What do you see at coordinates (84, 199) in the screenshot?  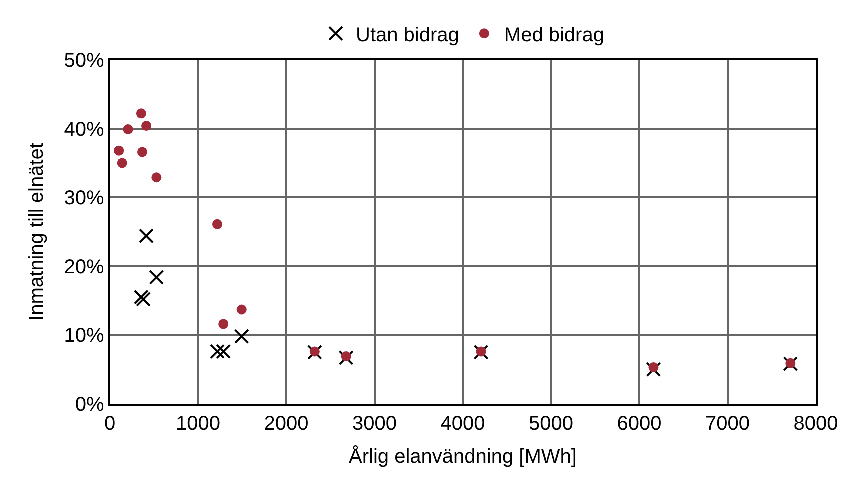 I see `y-tick-label: 30%` at bounding box center [84, 199].